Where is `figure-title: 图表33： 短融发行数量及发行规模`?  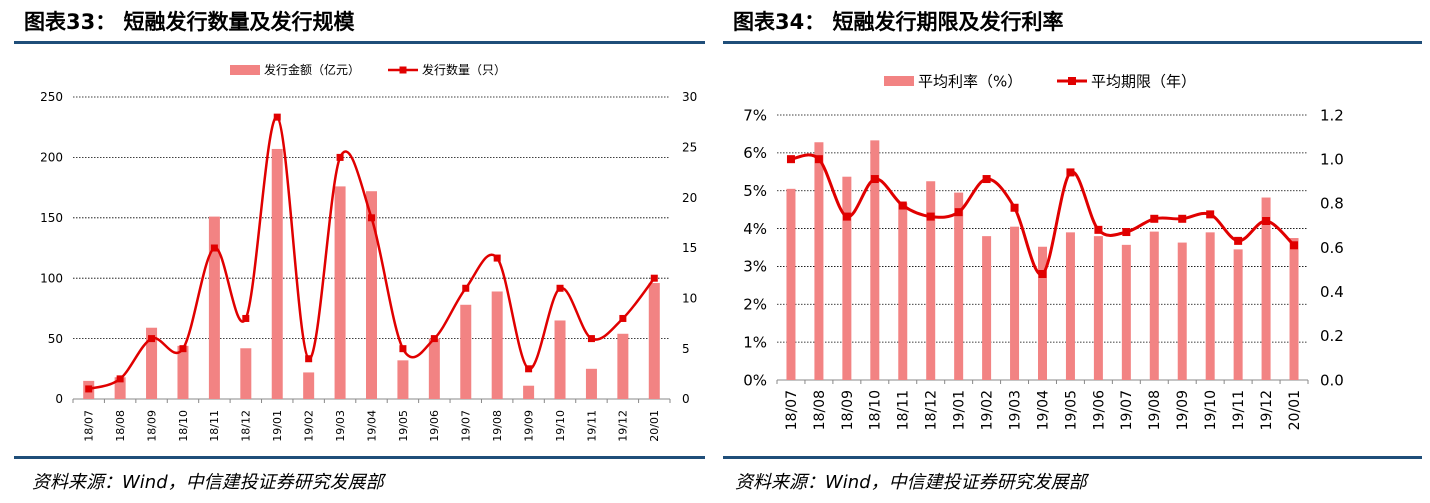
figure-title: 图表33： 短融发行数量及发行规模 is located at coordinates (189, 22).